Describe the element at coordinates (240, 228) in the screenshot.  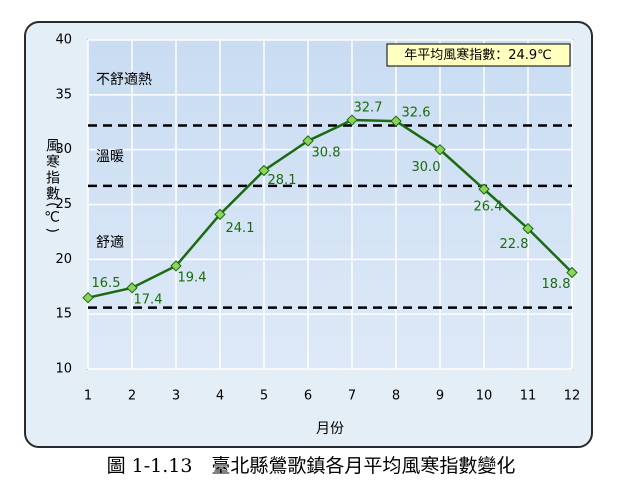
I see `data-label: 24.1` at that location.